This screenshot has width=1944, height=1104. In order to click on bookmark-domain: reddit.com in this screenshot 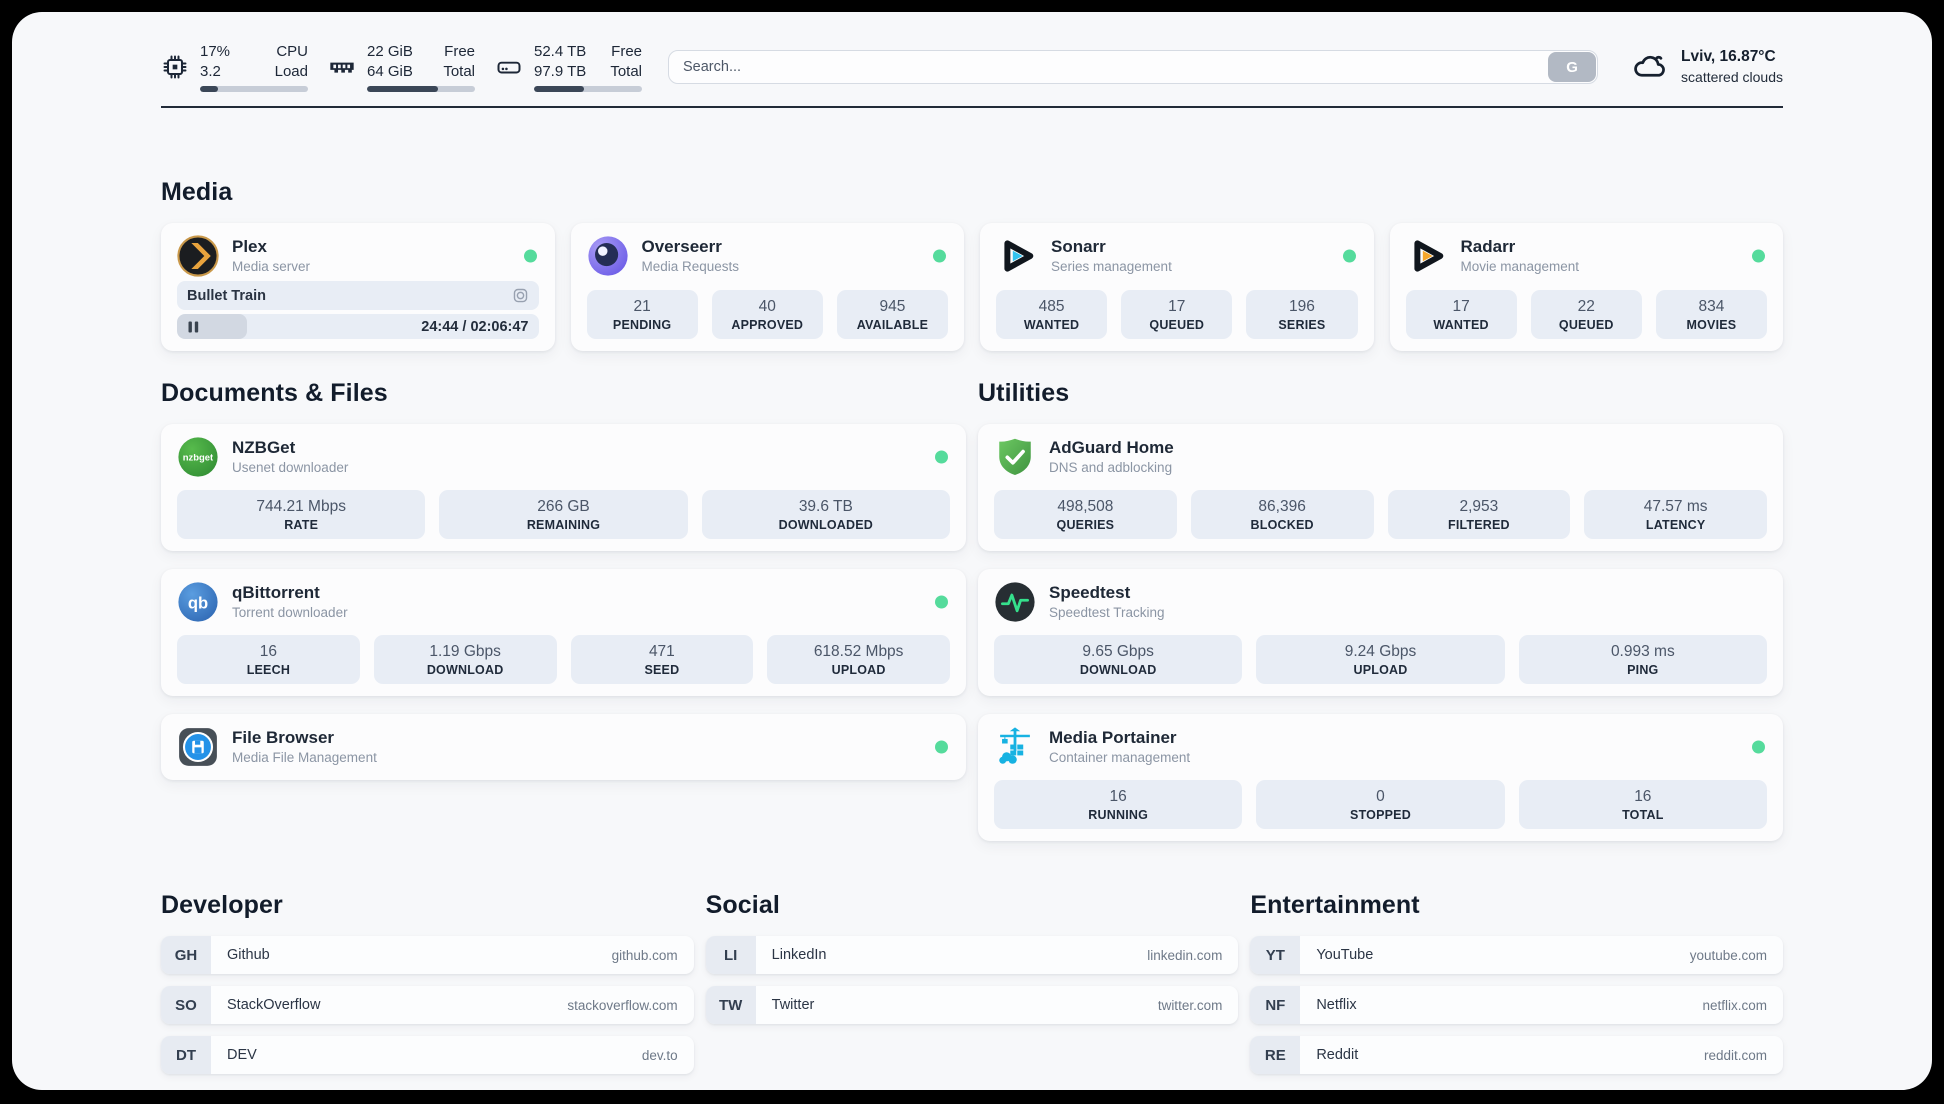, I will do `click(1735, 1055)`.